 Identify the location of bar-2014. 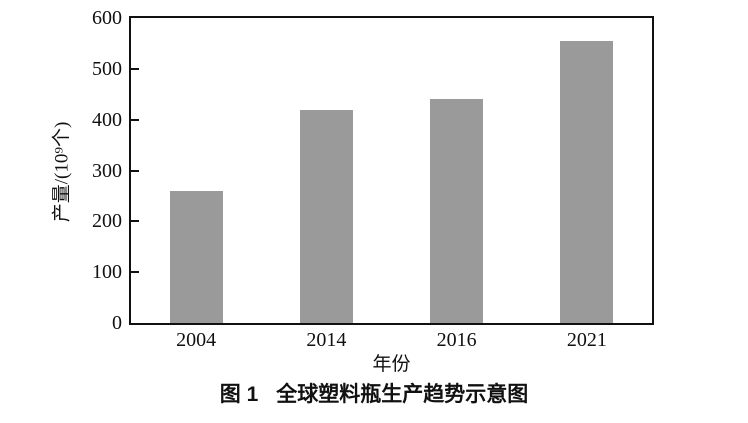
(326, 216).